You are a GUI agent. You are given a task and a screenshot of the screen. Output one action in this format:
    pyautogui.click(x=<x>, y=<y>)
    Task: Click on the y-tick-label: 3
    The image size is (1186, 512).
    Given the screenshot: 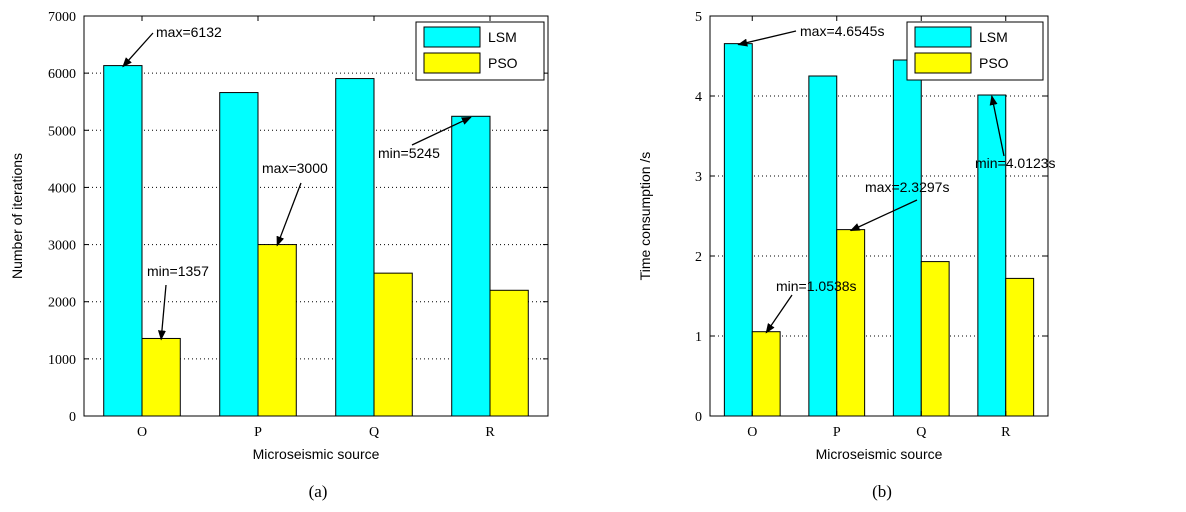 What is the action you would take?
    pyautogui.click(x=698, y=177)
    